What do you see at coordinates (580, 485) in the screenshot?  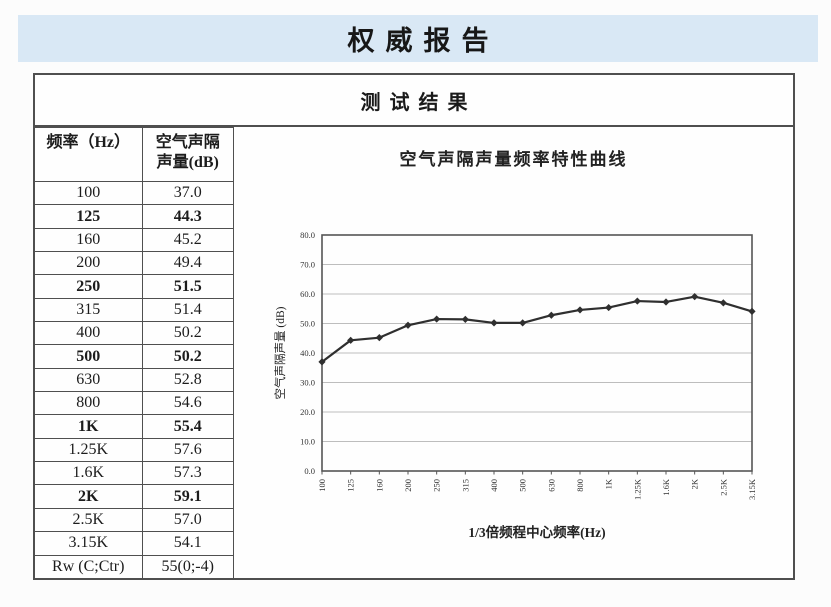 I see `x-tick-label: 800` at bounding box center [580, 485].